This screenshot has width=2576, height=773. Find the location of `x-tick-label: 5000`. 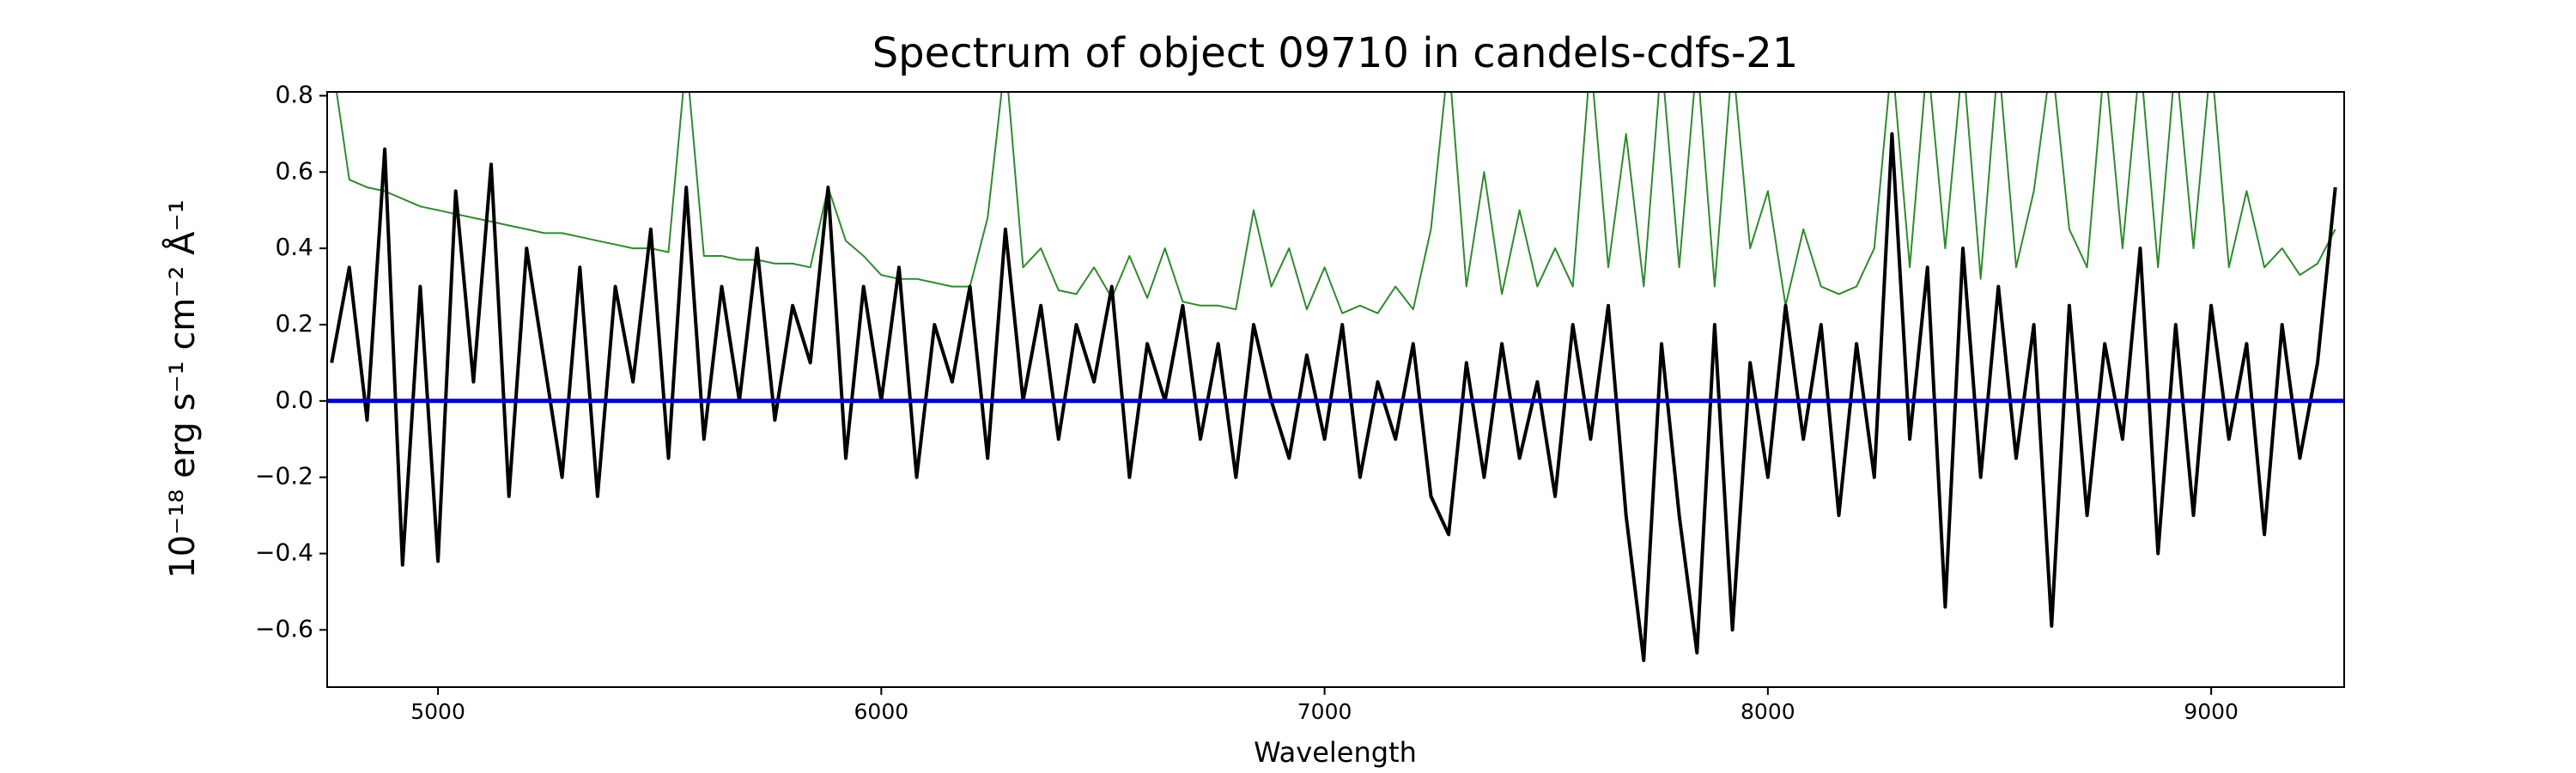

x-tick-label: 5000 is located at coordinates (438, 711).